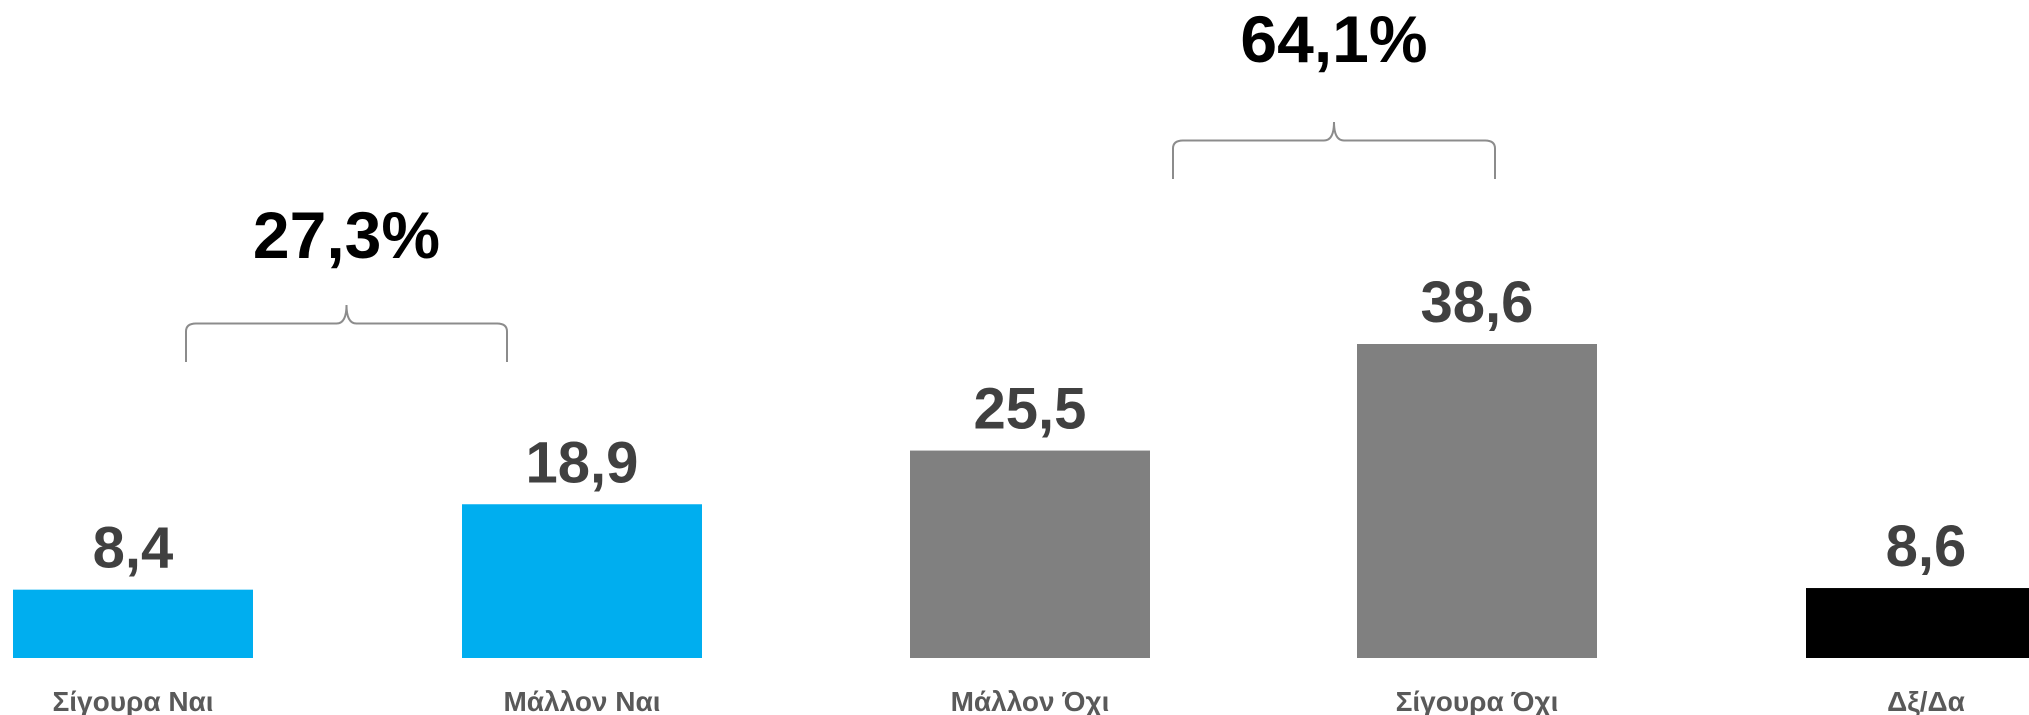 This screenshot has height=715, width=2029. I want to click on value-label-2: 25,5, so click(1030, 409).